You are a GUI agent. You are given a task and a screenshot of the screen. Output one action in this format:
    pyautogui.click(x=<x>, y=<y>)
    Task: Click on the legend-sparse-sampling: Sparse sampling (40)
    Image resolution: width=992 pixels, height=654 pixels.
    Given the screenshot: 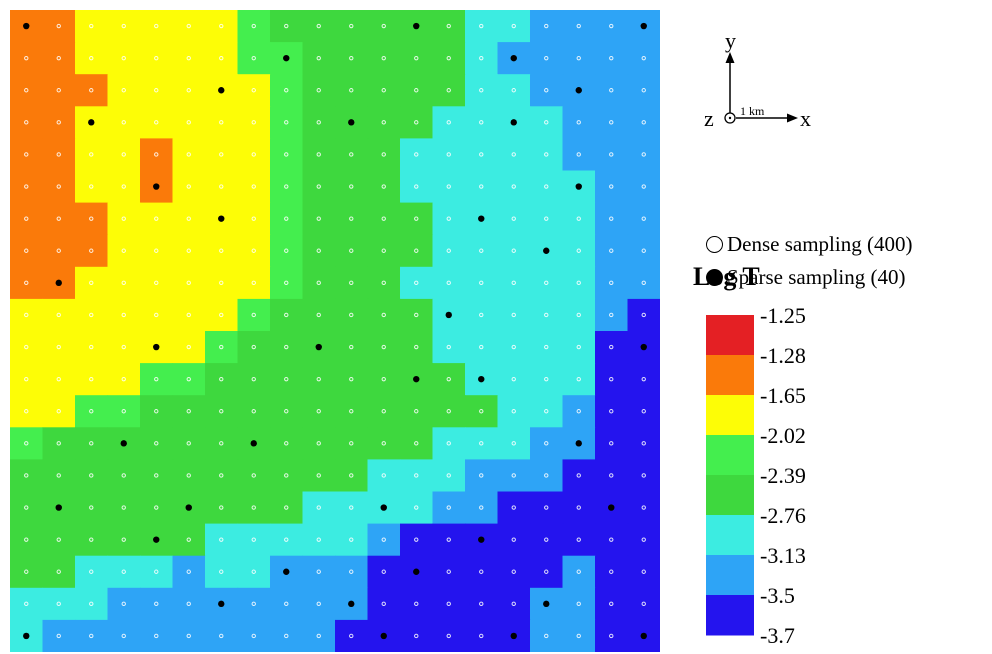 What is the action you would take?
    pyautogui.click(x=805, y=277)
    